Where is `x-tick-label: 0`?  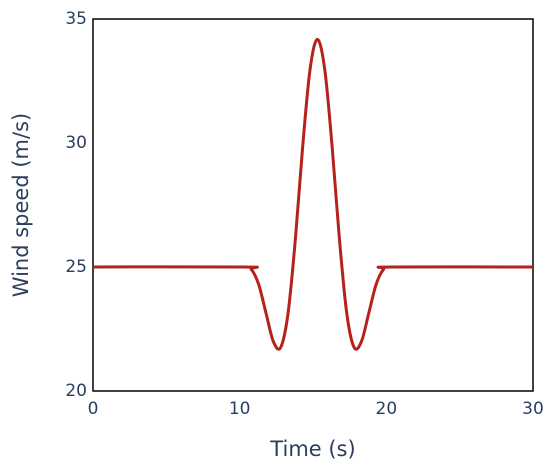 x-tick-label: 0 is located at coordinates (93, 409).